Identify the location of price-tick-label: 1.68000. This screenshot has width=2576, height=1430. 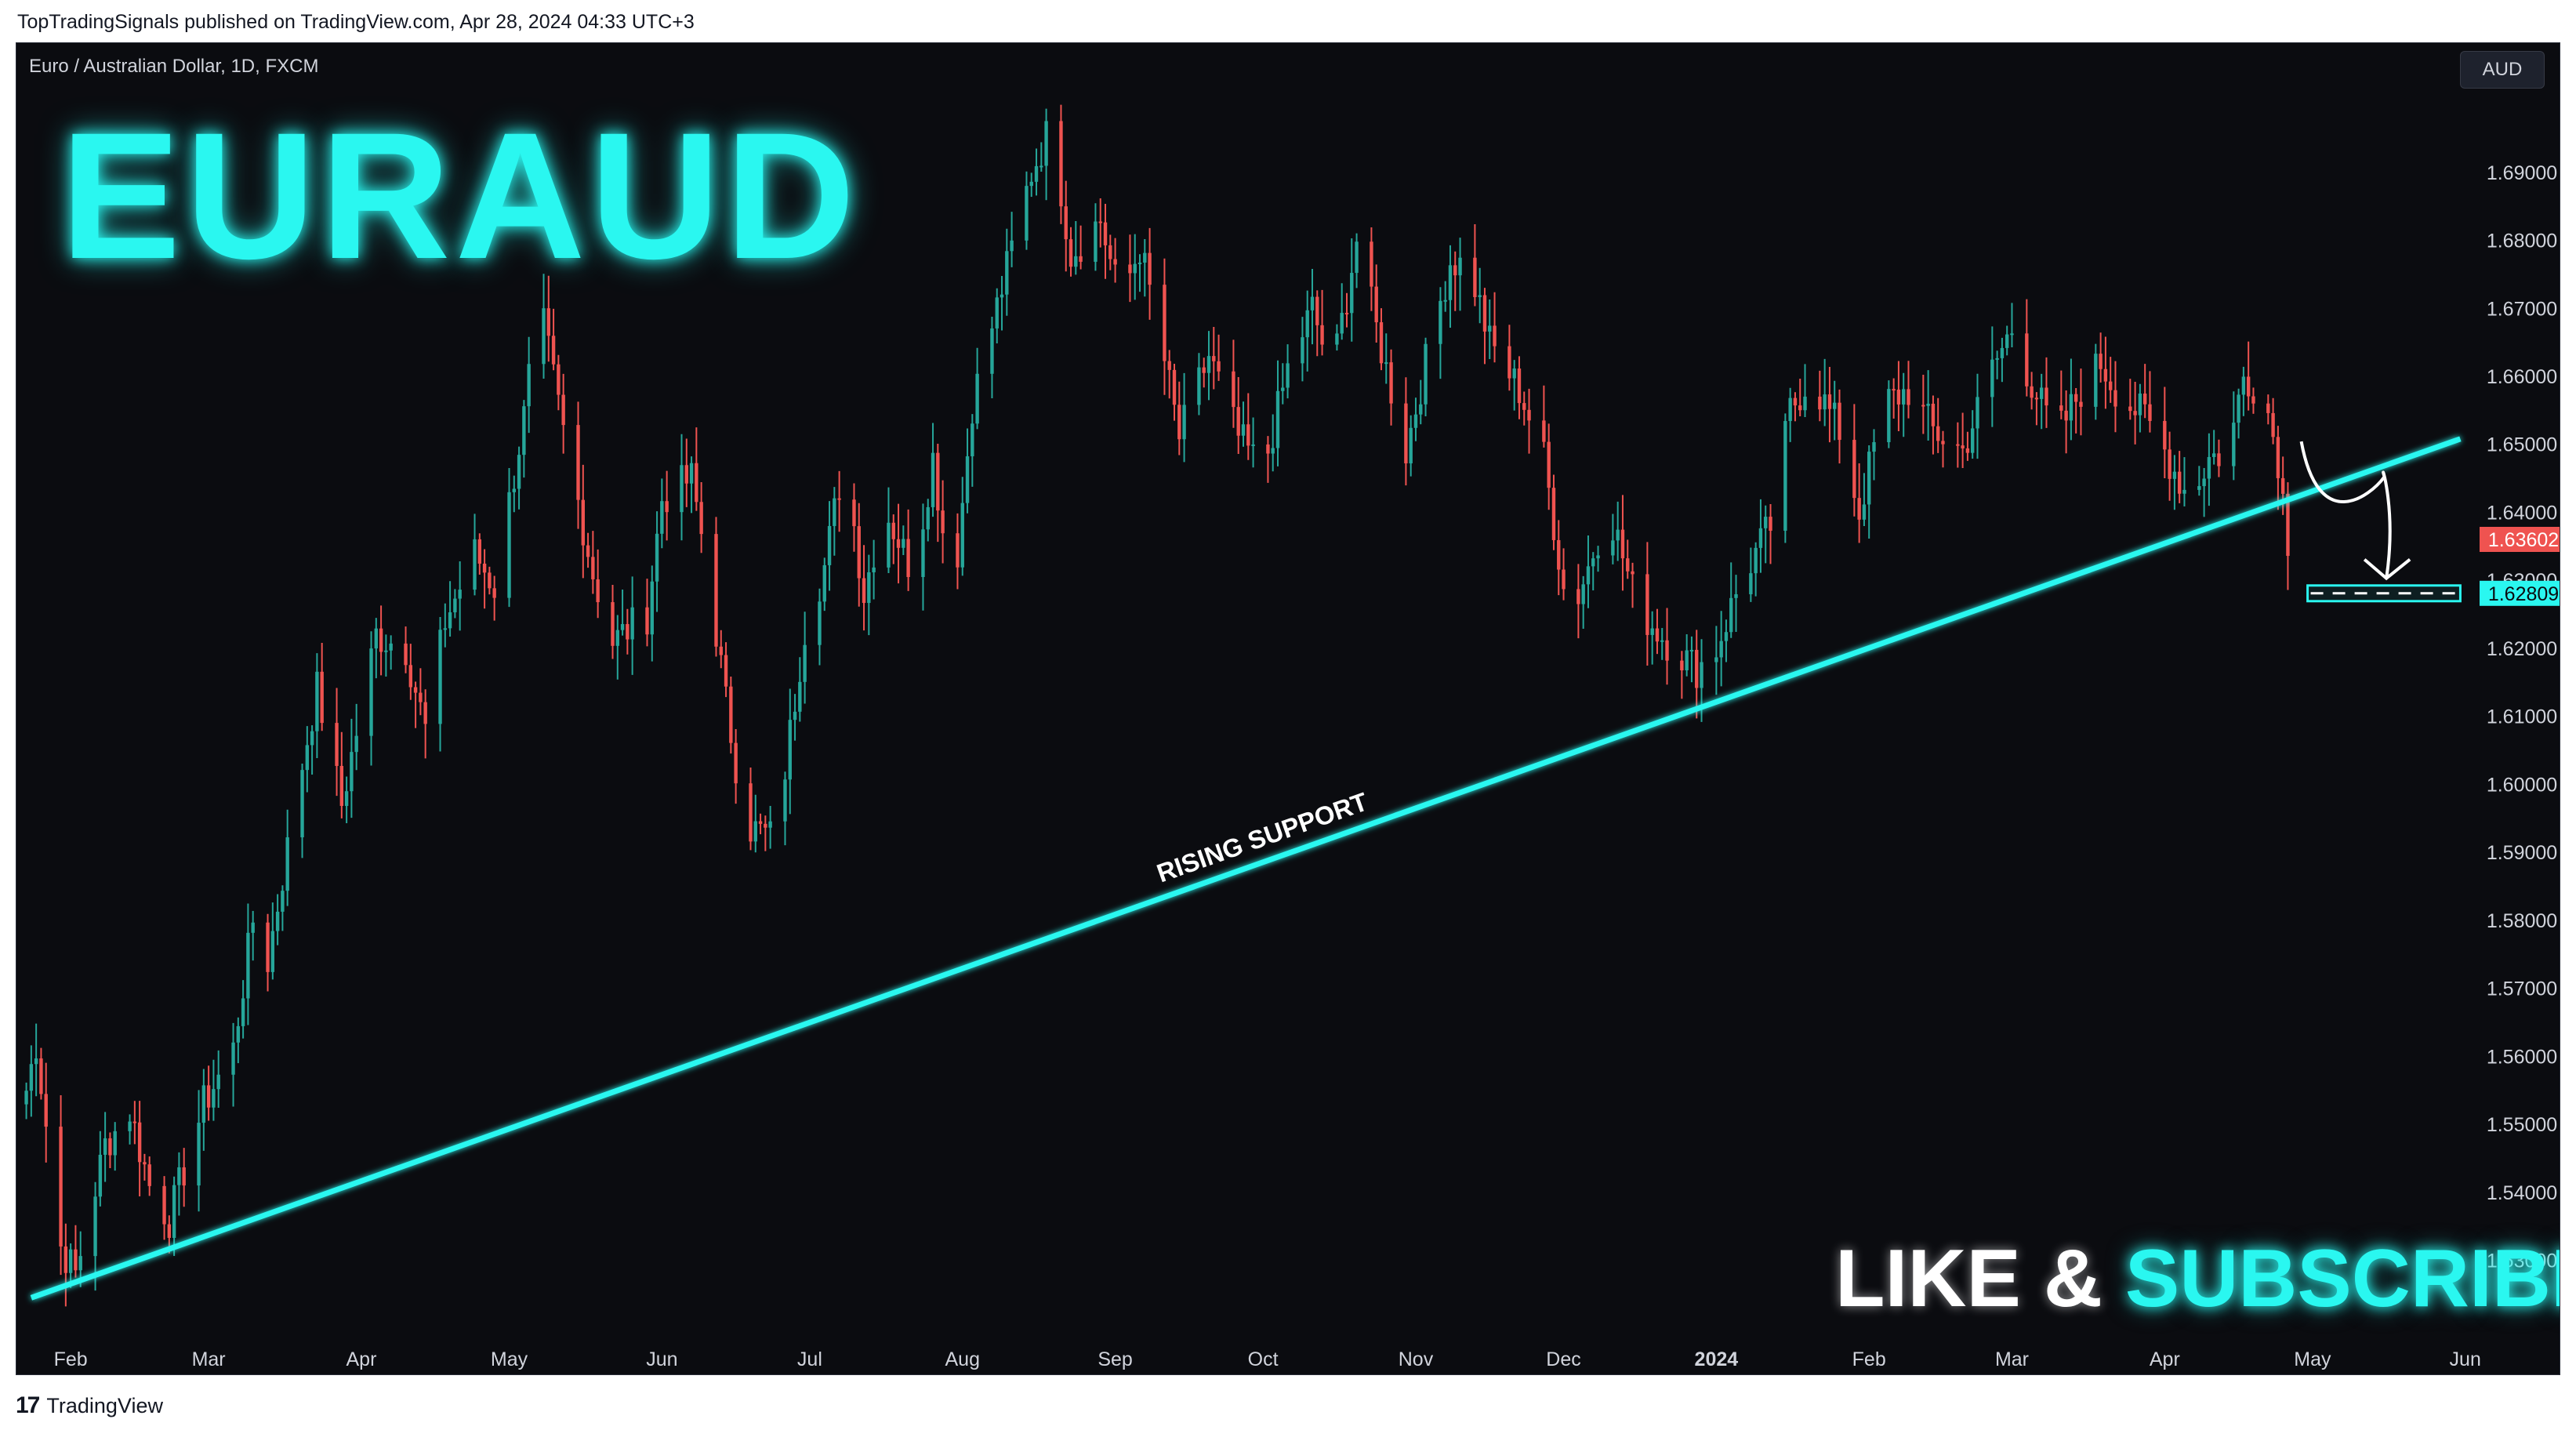
(2522, 241).